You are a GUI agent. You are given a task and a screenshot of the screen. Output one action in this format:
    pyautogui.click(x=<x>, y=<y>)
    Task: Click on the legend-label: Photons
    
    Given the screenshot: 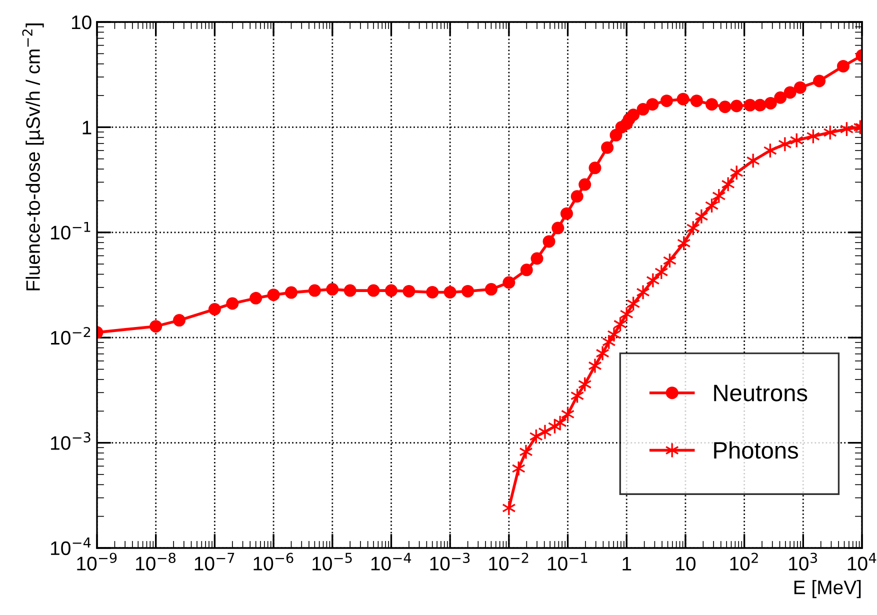 What is the action you would take?
    pyautogui.click(x=756, y=450)
    